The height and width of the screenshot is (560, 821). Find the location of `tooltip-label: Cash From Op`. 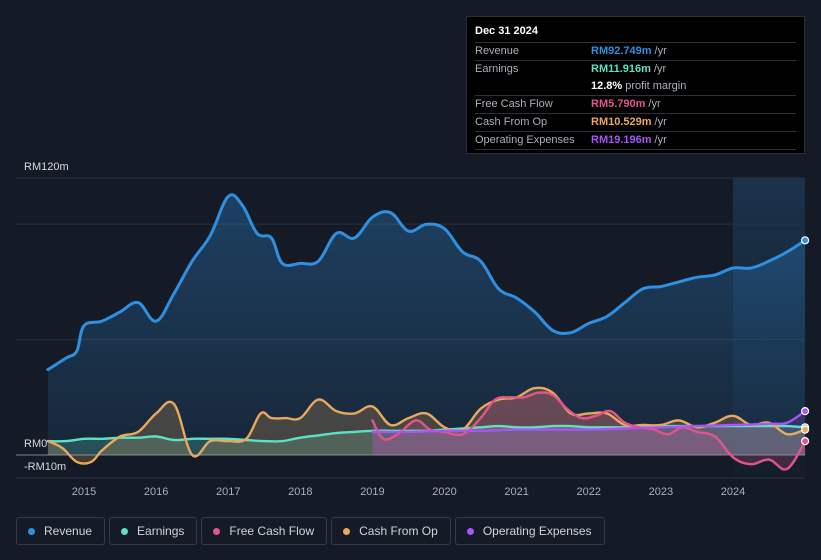

tooltip-label: Cash From Op is located at coordinates (511, 122).